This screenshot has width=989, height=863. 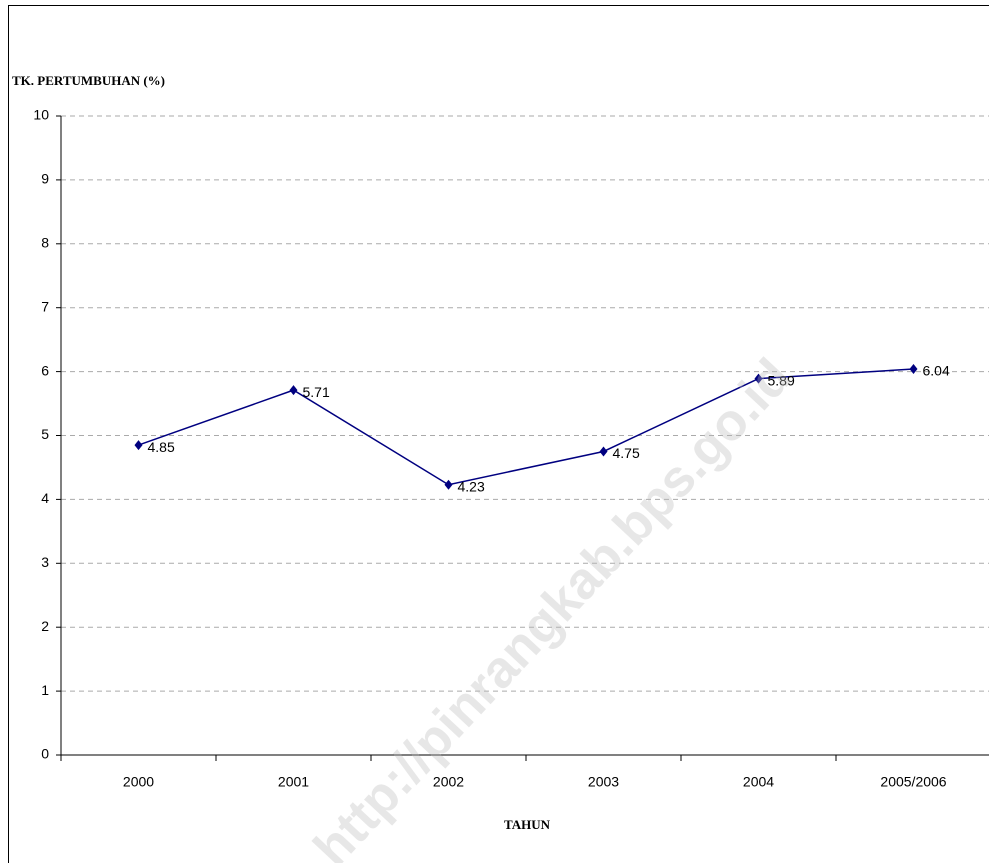 What do you see at coordinates (316, 392) in the screenshot?
I see `data-label: 5.71` at bounding box center [316, 392].